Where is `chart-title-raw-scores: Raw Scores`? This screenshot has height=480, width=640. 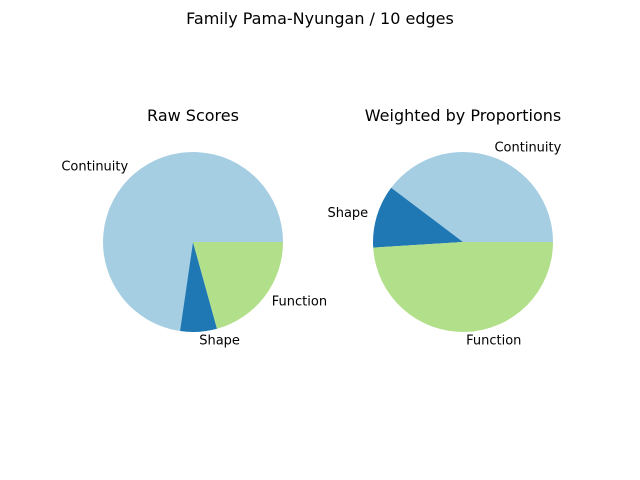 chart-title-raw-scores: Raw Scores is located at coordinates (193, 115).